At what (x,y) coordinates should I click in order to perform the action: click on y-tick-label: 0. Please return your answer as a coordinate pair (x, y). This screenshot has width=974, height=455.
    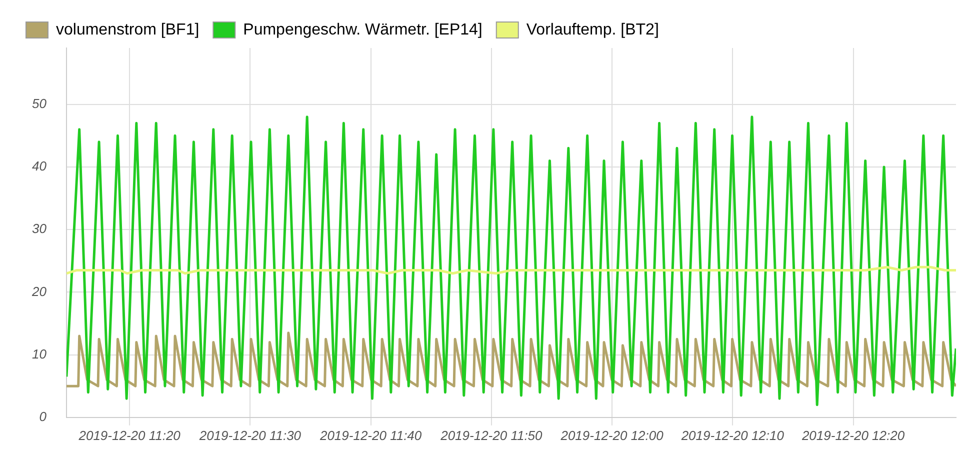
    Looking at the image, I should click on (43, 416).